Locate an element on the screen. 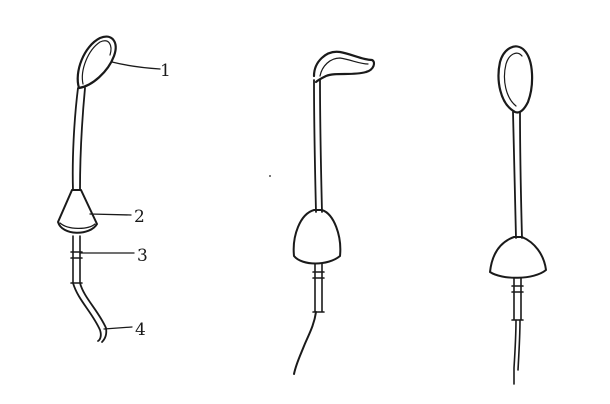 This screenshot has height=404, width=610. middle-loop is located at coordinates (344, 67).